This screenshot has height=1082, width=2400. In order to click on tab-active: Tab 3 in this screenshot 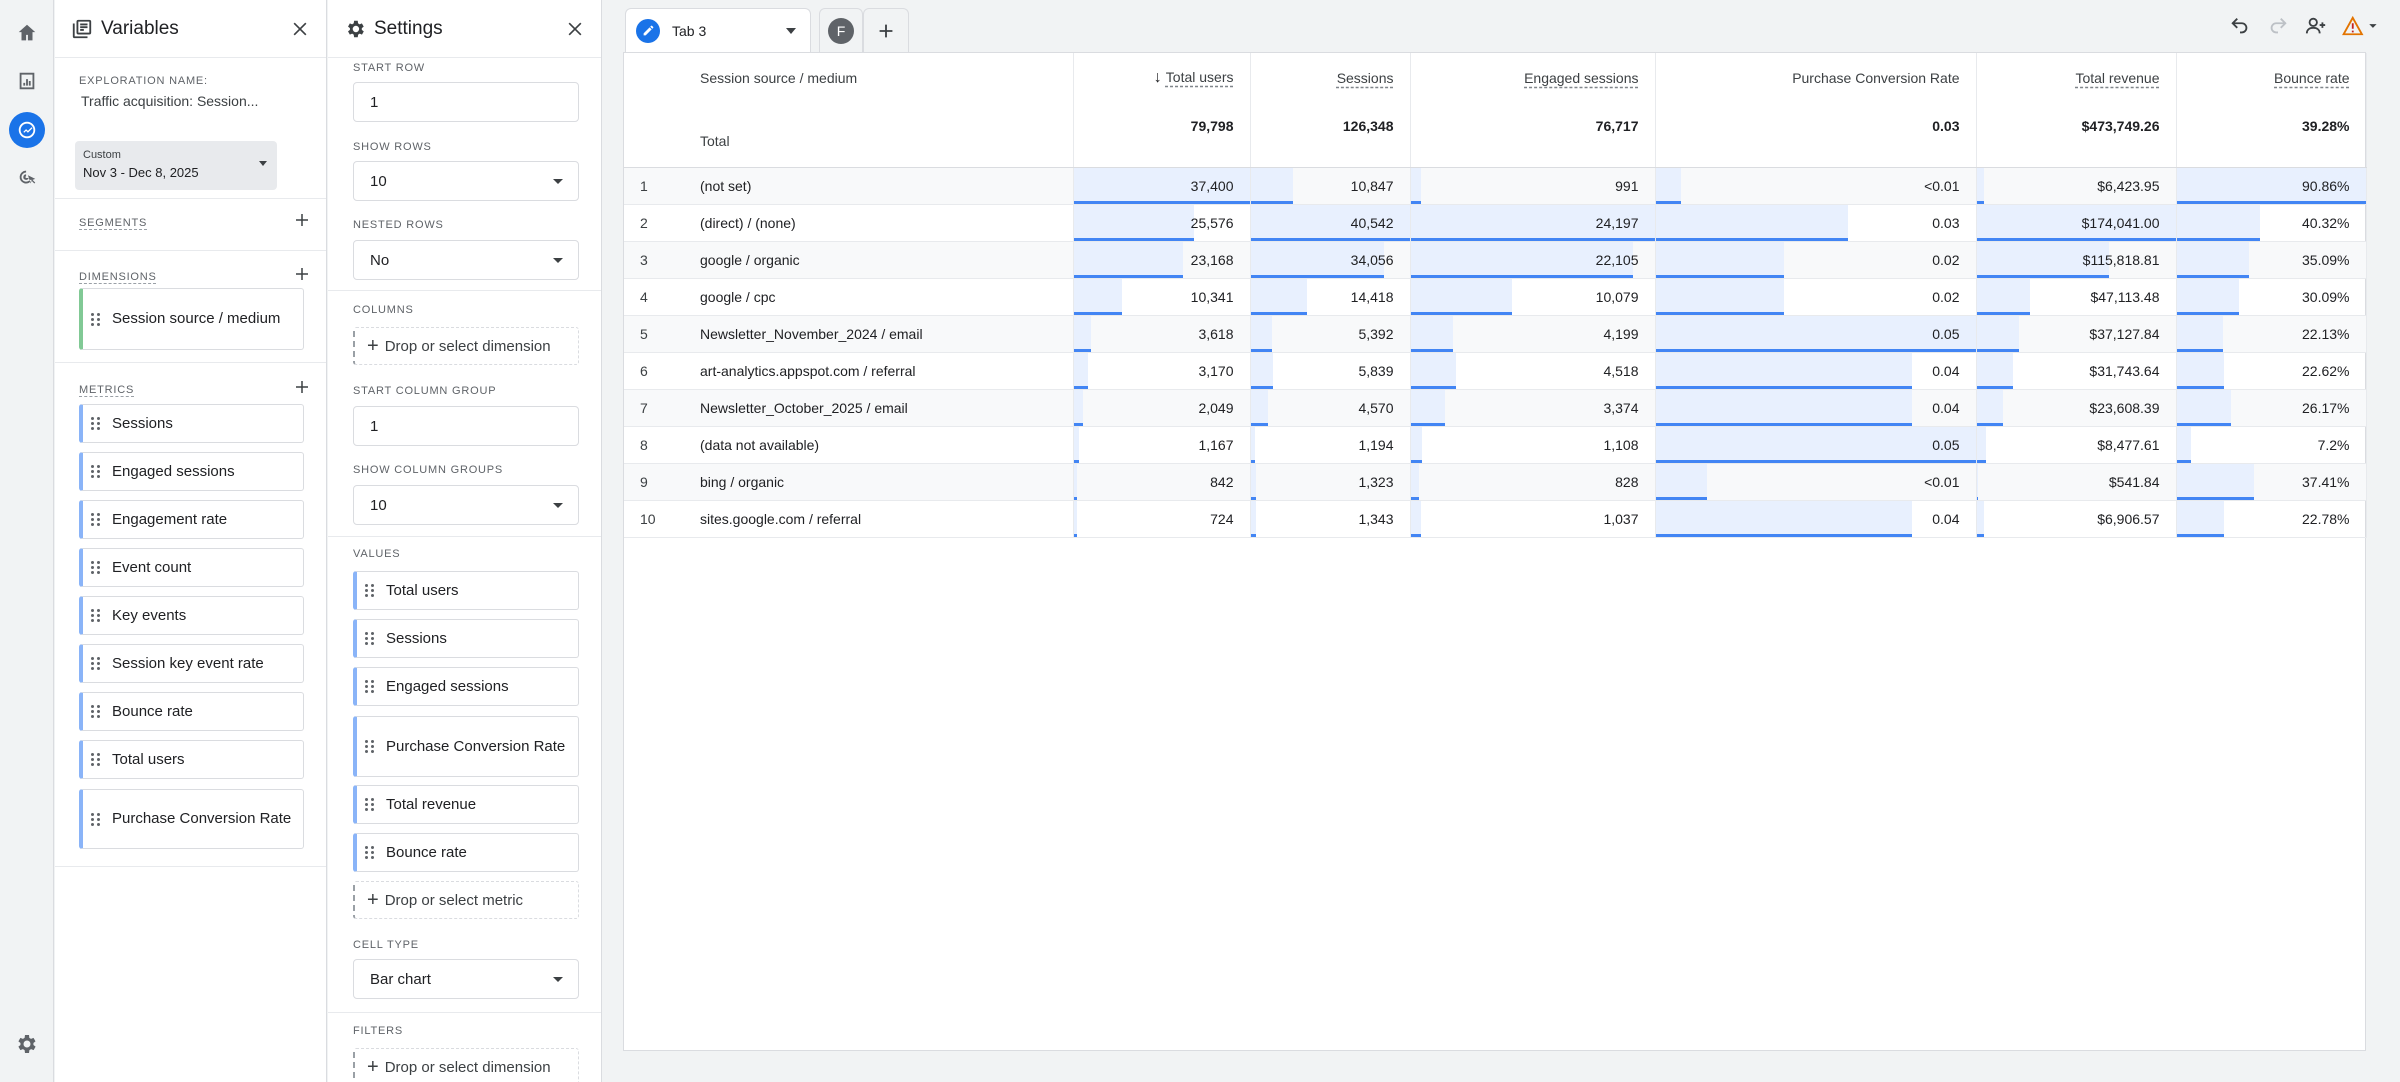, I will do `click(718, 30)`.